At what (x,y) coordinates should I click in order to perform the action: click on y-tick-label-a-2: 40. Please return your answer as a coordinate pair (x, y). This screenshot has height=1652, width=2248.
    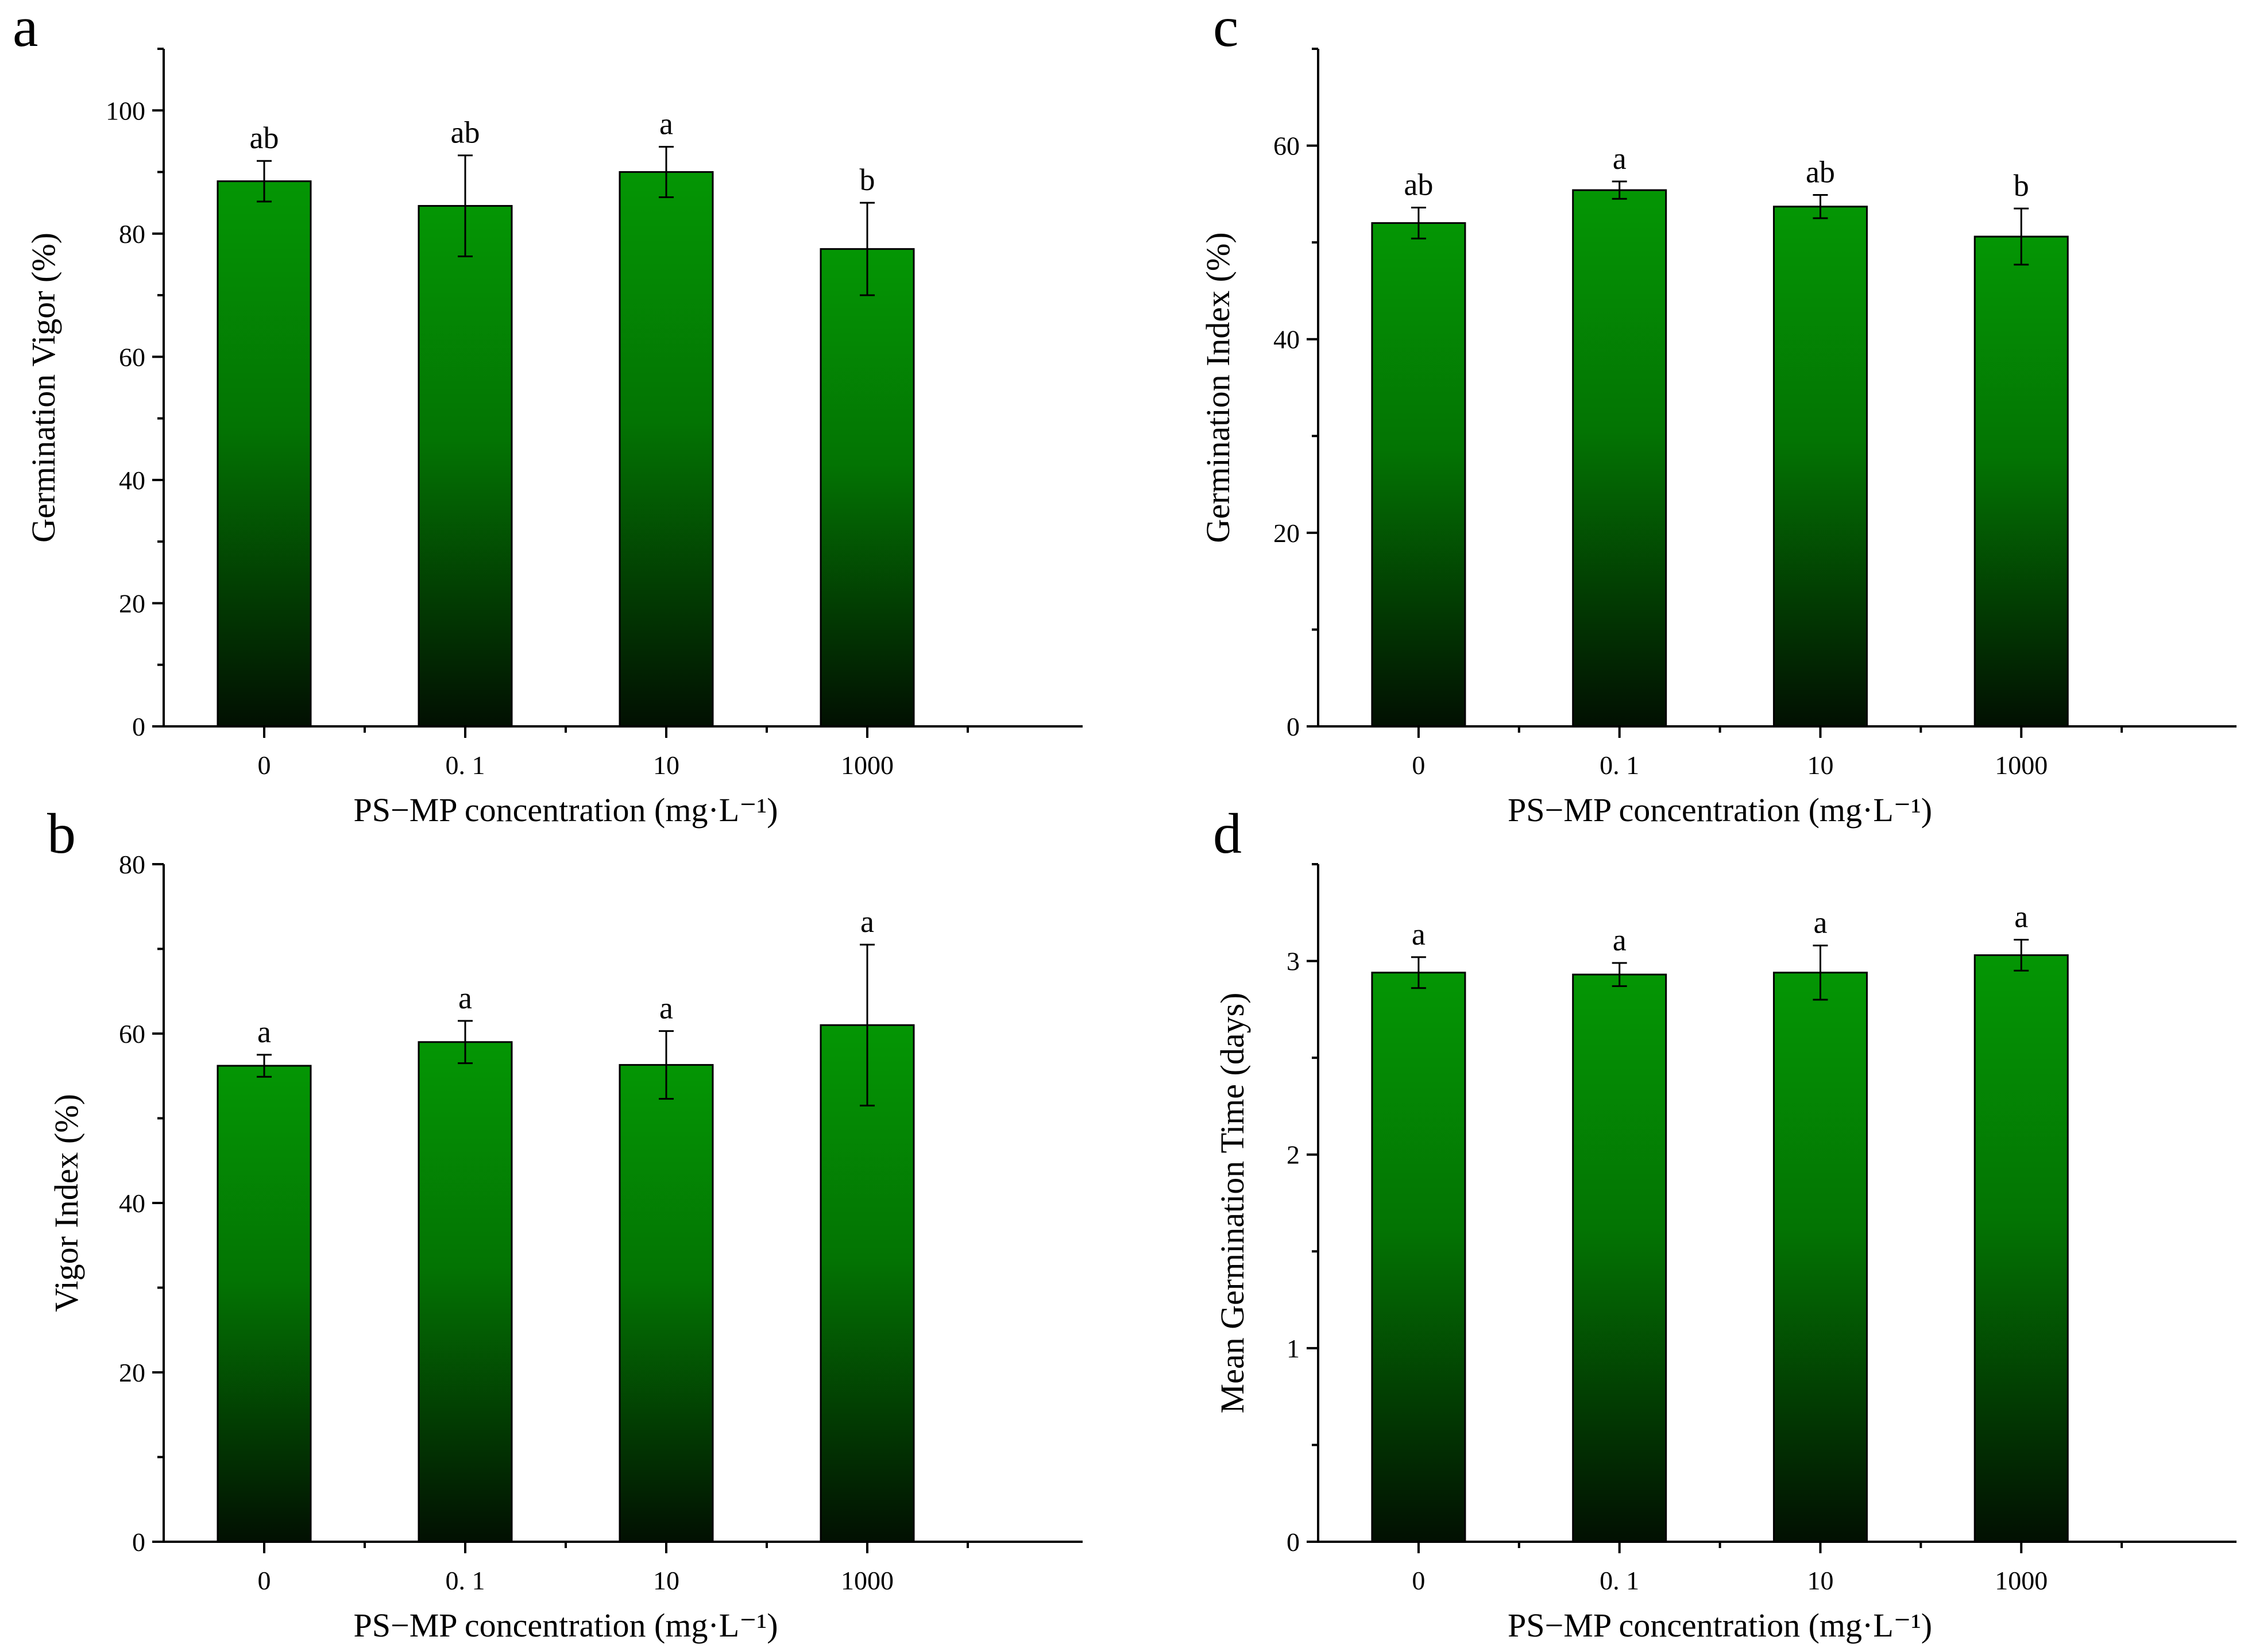
    Looking at the image, I should click on (132, 480).